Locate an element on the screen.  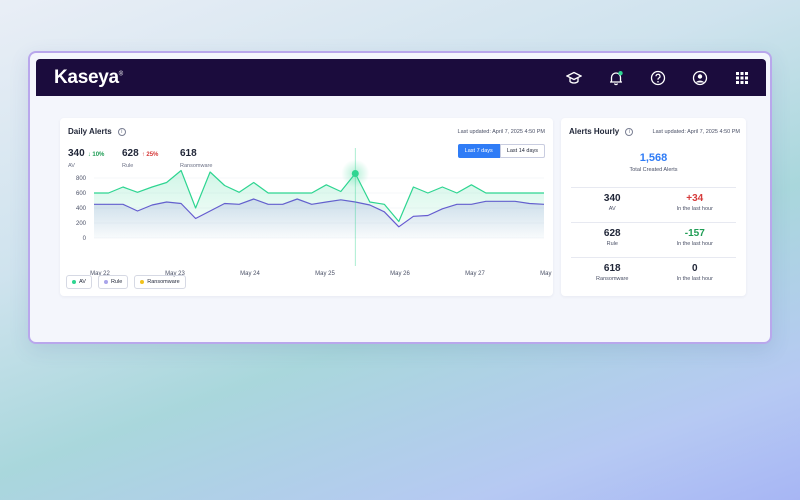
stat-ransomware: 618 Ransomware is located at coordinates (196, 158).